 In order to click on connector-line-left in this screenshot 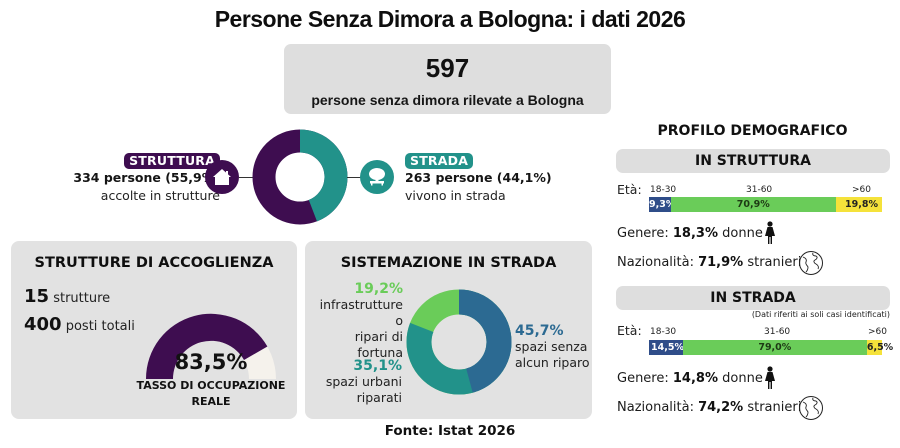, I will do `click(246, 177)`.